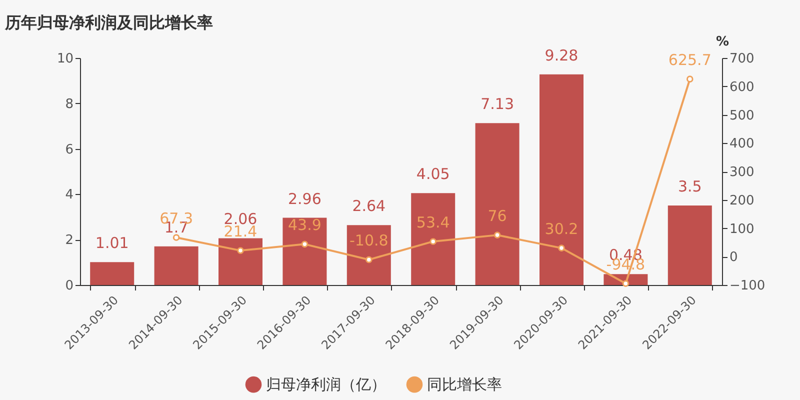  What do you see at coordinates (69, 104) in the screenshot?
I see `y-tick-label: 8` at bounding box center [69, 104].